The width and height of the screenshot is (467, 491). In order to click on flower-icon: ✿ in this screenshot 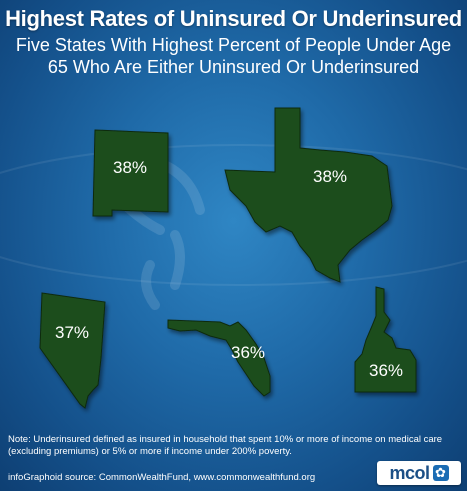, I will do `click(440, 473)`.